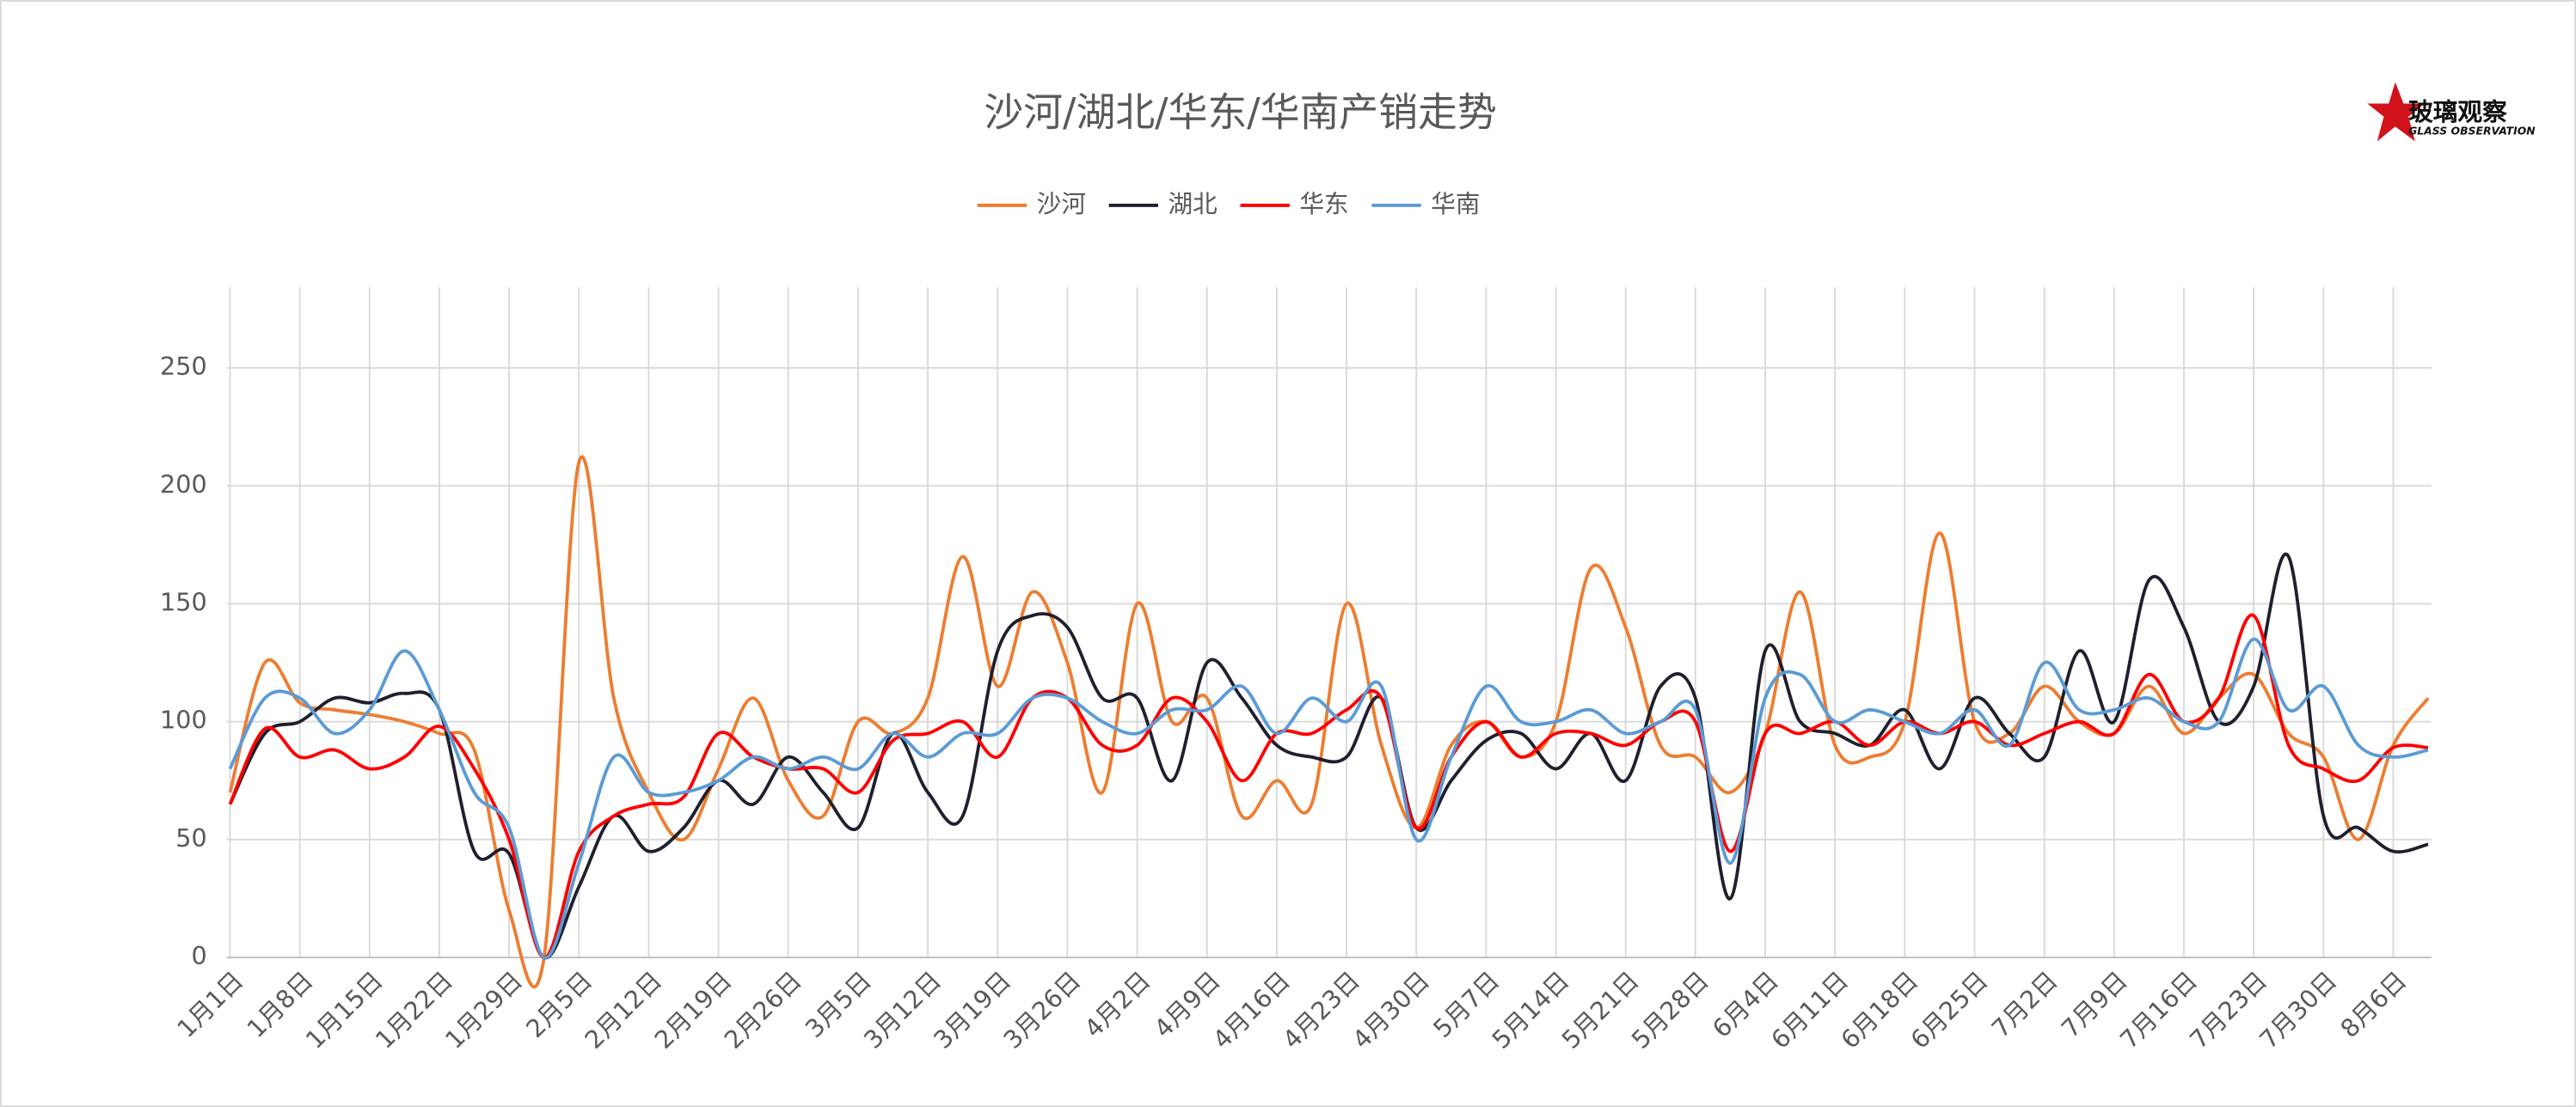 The height and width of the screenshot is (1107, 2576). Describe the element at coordinates (183, 720) in the screenshot. I see `y-tick-label: 100` at that location.